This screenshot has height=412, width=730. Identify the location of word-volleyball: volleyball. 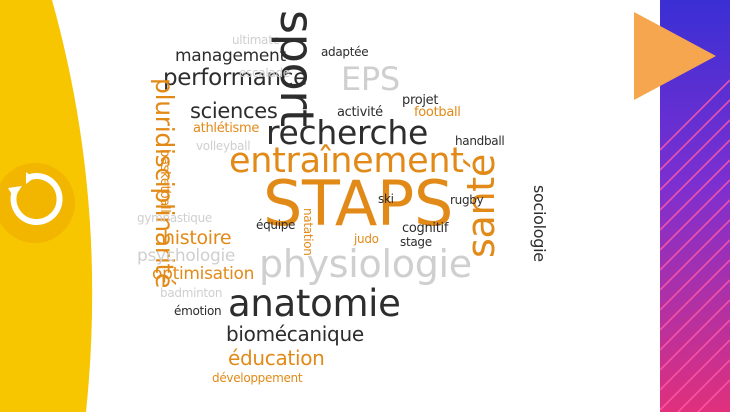
(223, 146).